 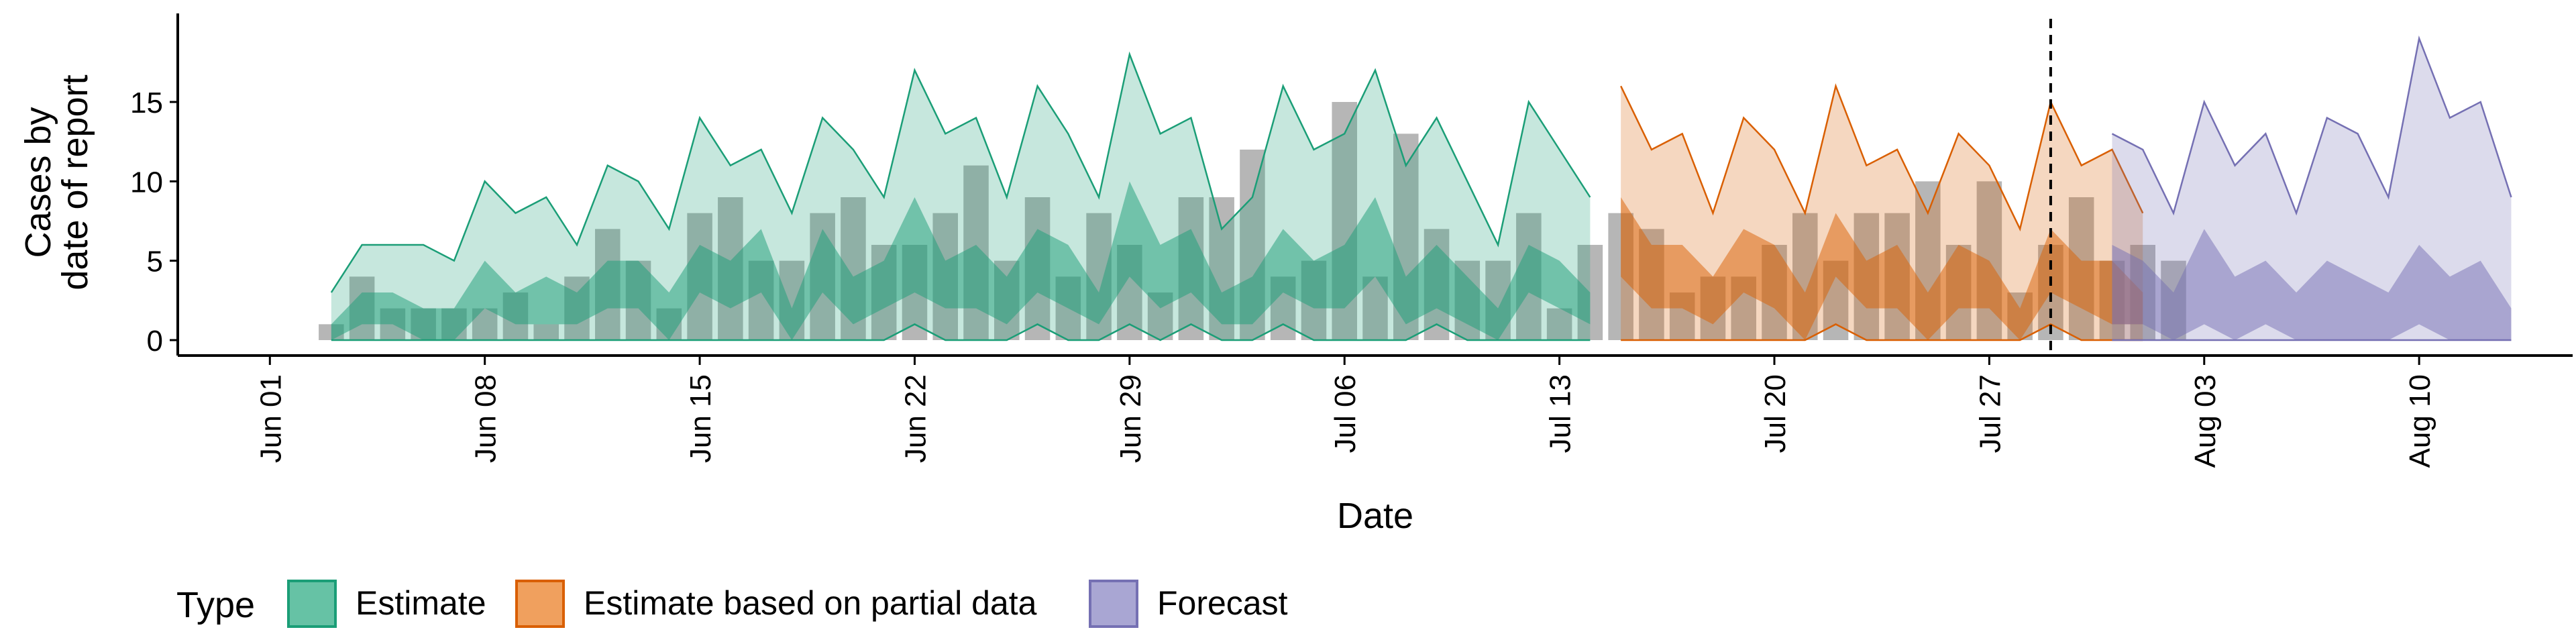 I want to click on y-tick-label: 10, so click(x=146, y=182).